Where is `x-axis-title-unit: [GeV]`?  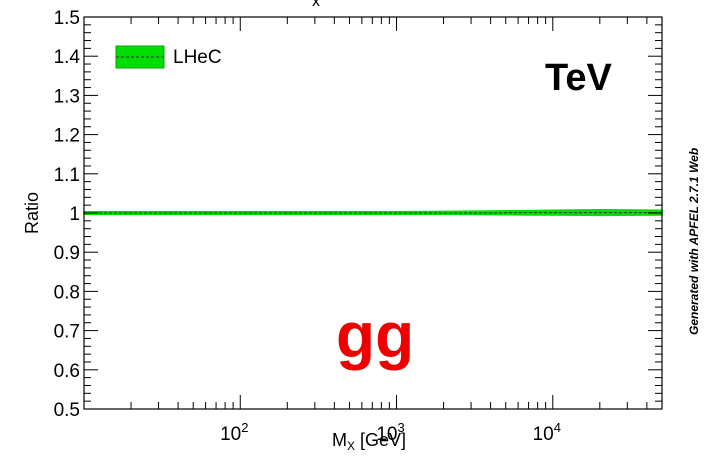 x-axis-title-unit: [GeV] is located at coordinates (383, 440).